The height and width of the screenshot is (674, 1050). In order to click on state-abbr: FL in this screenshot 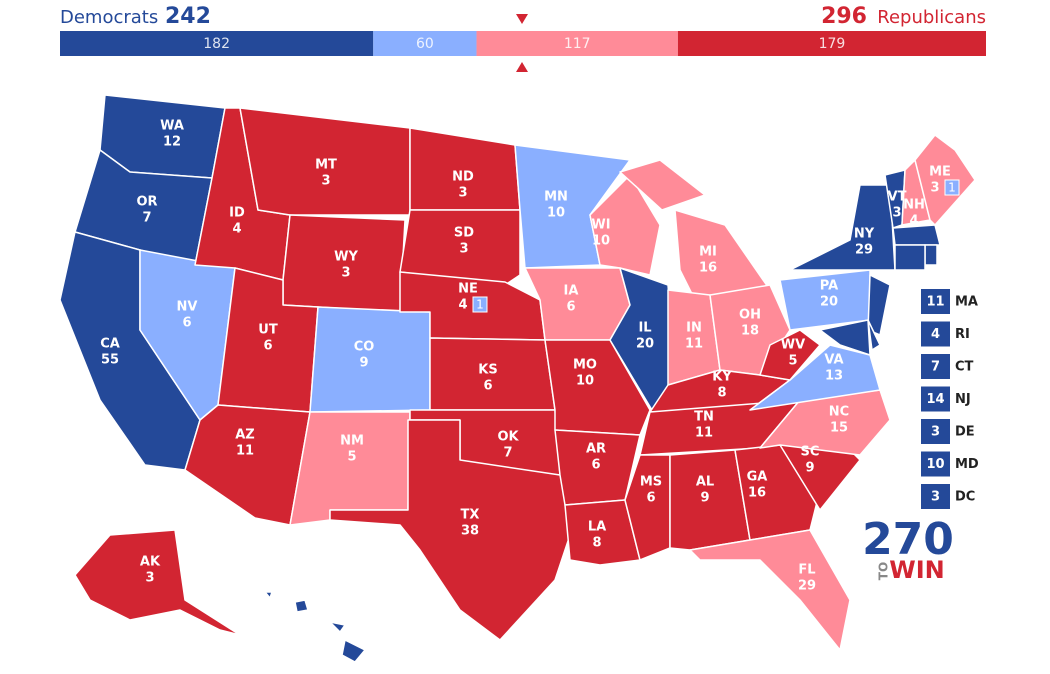, I will do `click(806, 570)`.